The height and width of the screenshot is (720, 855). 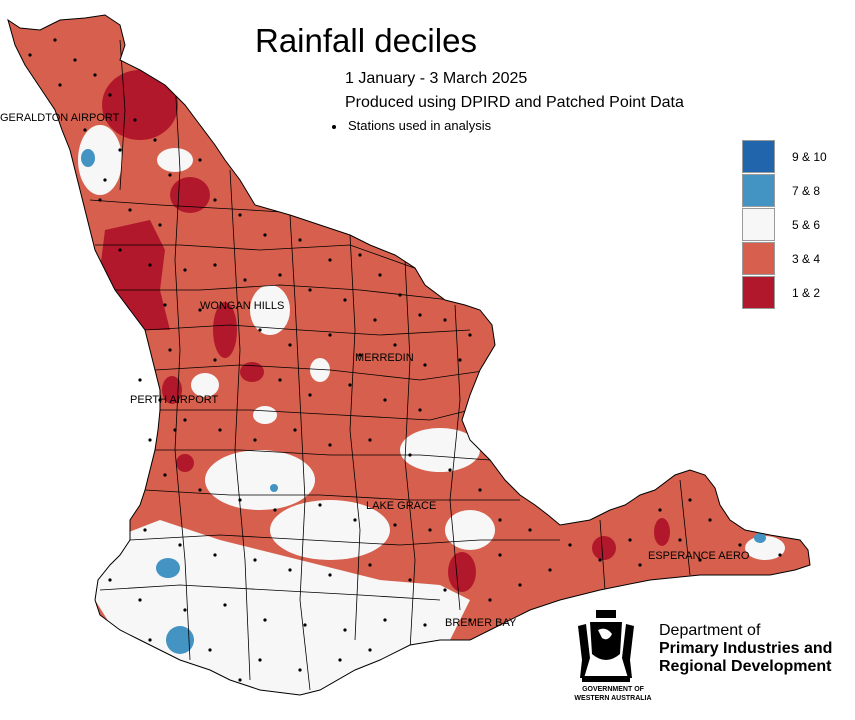 I want to click on legend-label: 3 & 4, so click(x=806, y=259).